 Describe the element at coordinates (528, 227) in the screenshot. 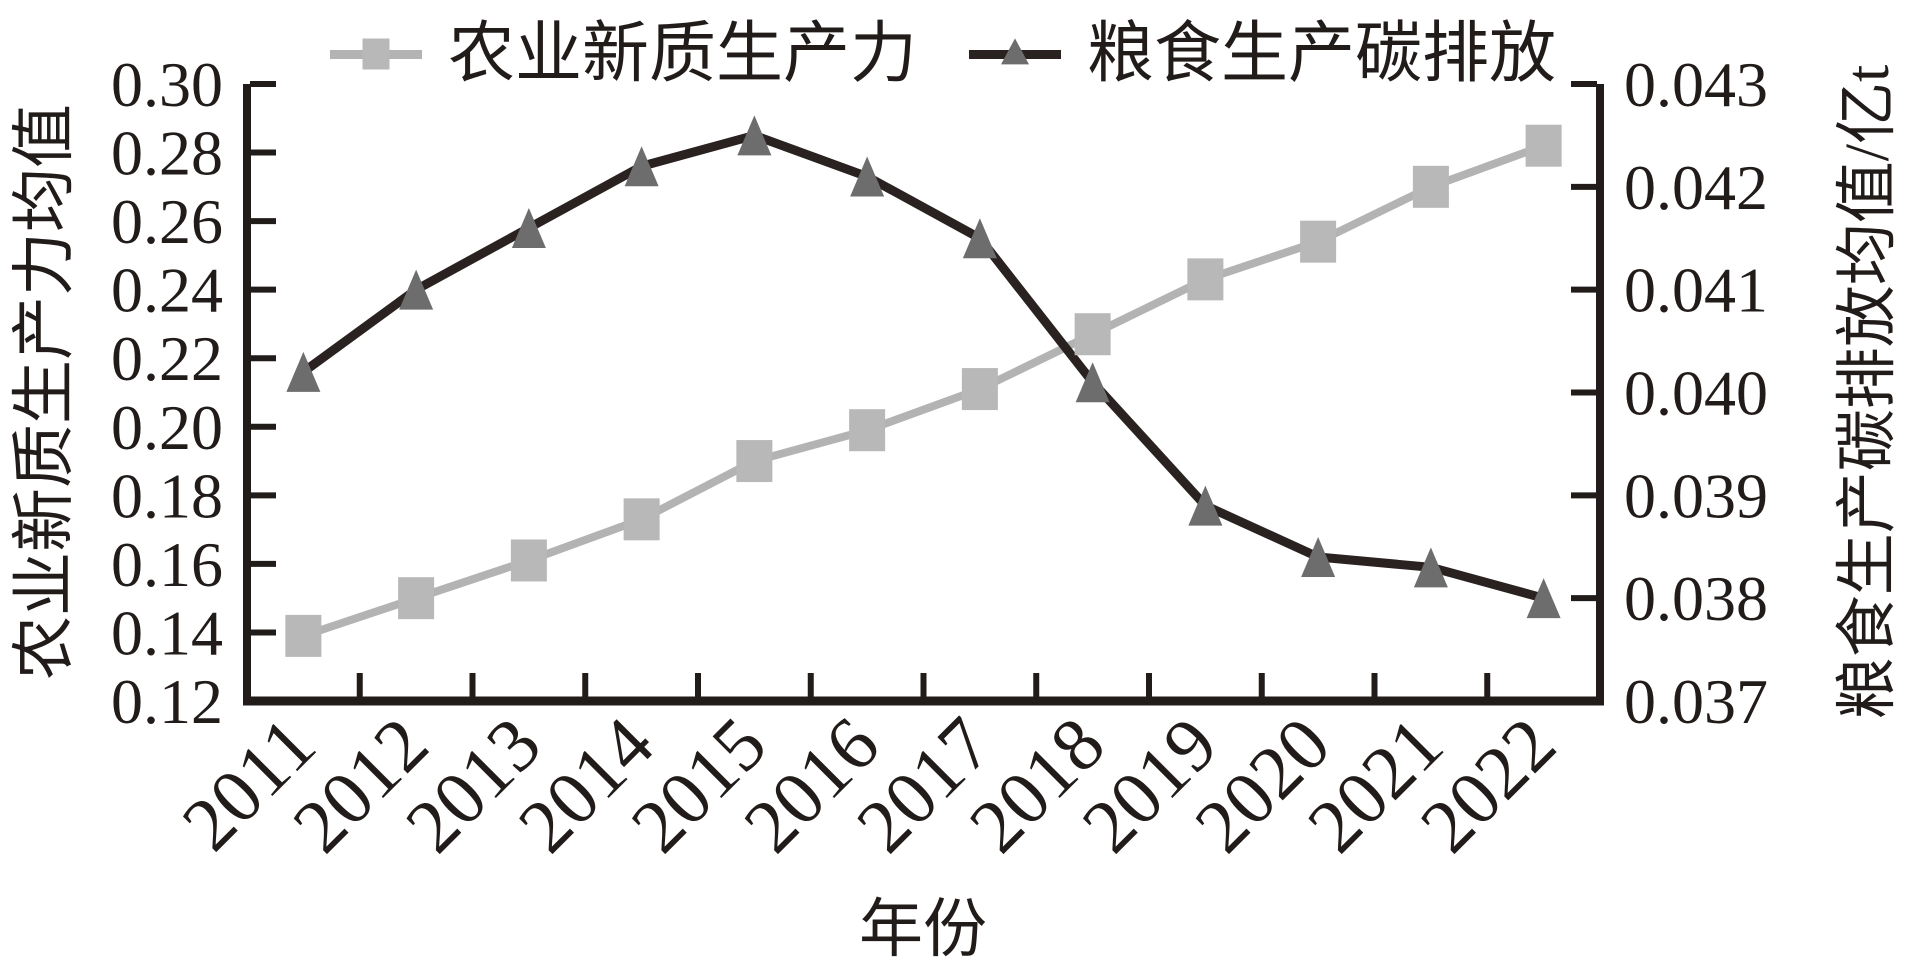

I see `triangle-marker-2013` at that location.